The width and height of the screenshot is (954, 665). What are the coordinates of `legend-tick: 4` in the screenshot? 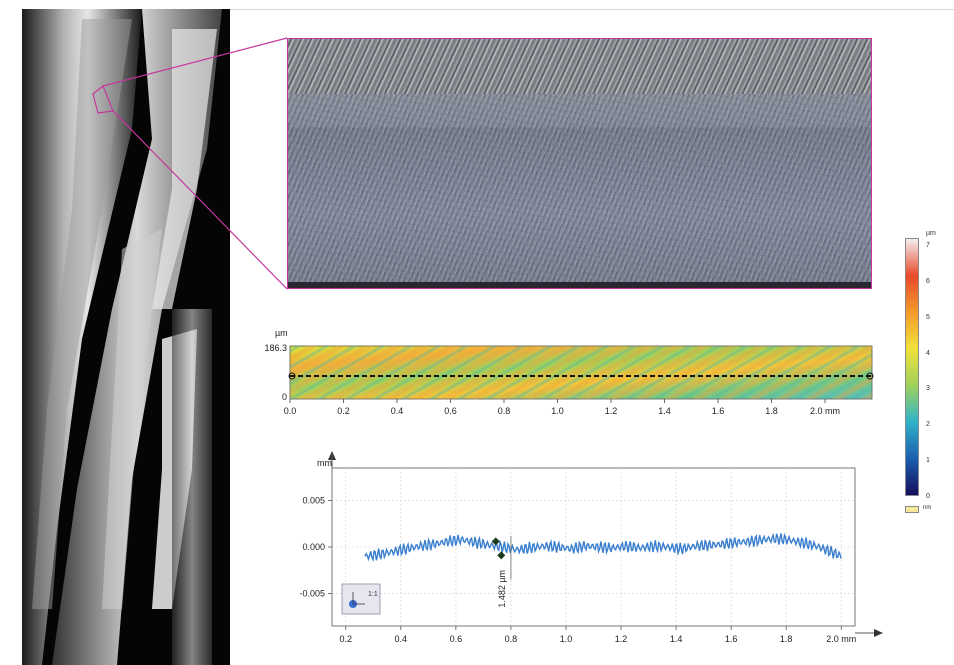 It's located at (928, 353).